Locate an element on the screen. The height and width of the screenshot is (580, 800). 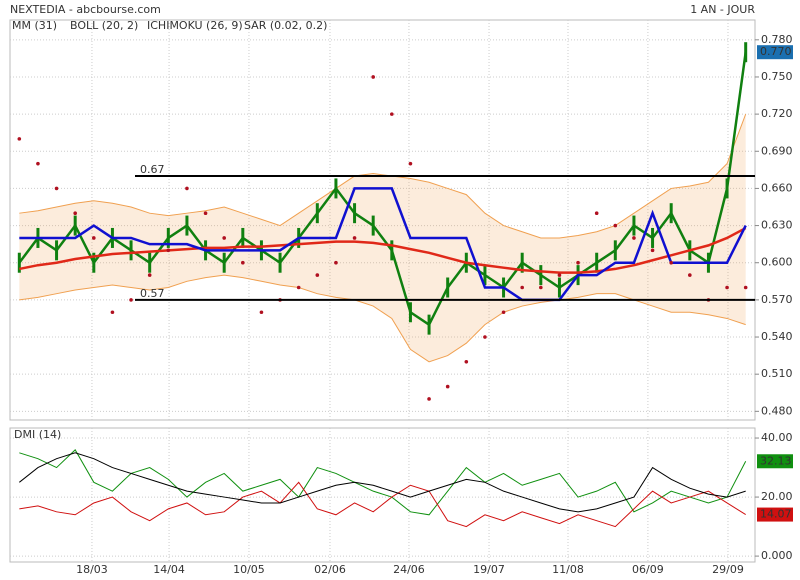
y-tick-label: 0.000 is located at coordinates (777, 555).